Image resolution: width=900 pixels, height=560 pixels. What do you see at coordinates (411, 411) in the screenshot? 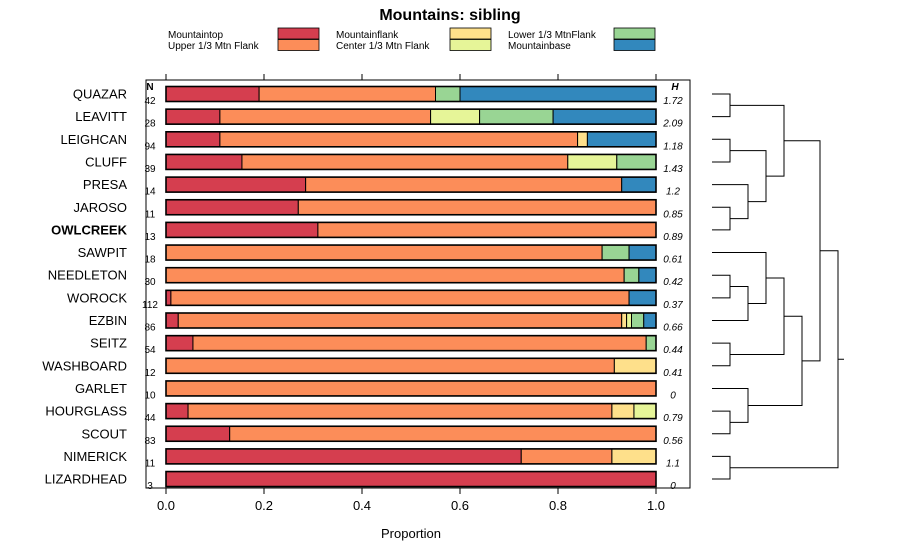
I see `bar-outline-hourglass` at bounding box center [411, 411].